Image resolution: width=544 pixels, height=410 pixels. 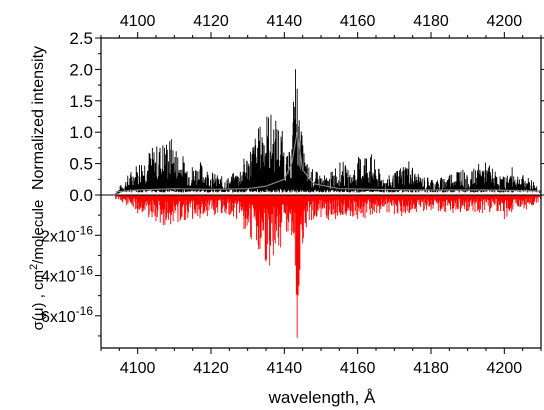 What do you see at coordinates (211, 368) in the screenshot?
I see `x-tick-label-bottom: 4120` at bounding box center [211, 368].